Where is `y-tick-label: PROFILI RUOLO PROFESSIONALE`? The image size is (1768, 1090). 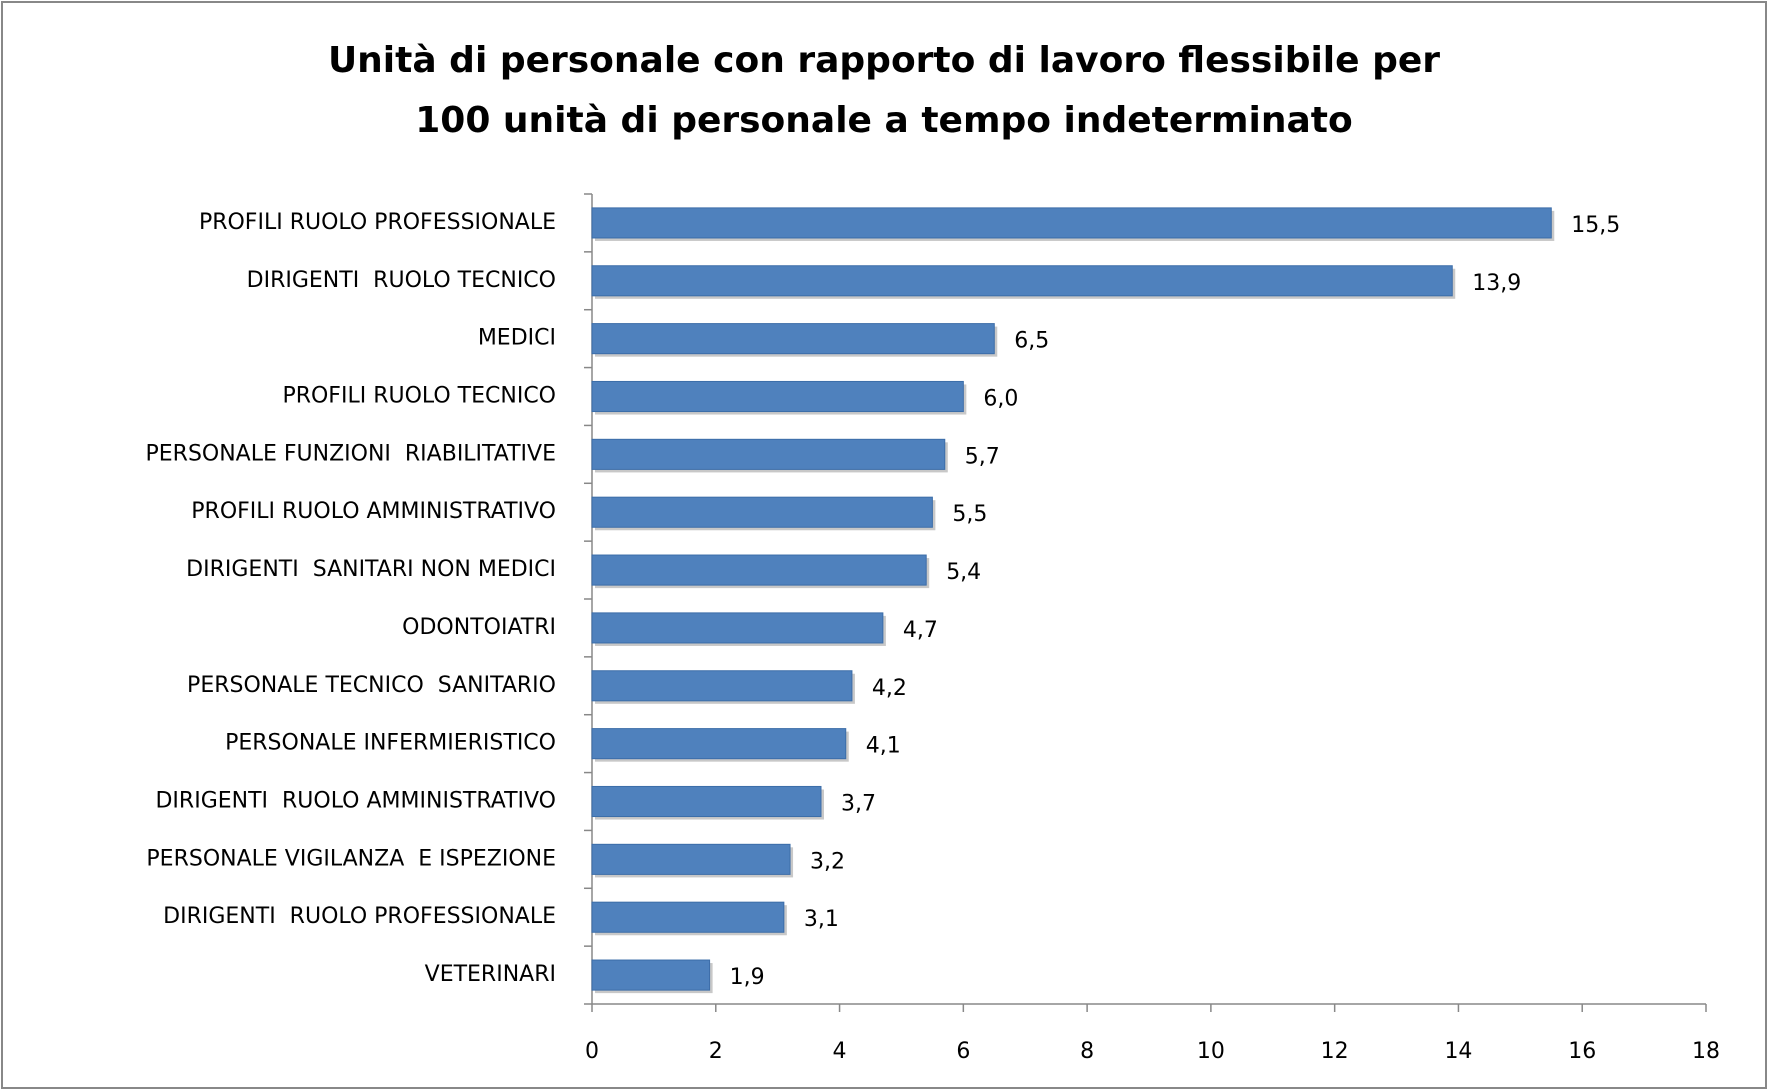 y-tick-label: PROFILI RUOLO PROFESSIONALE is located at coordinates (377, 222).